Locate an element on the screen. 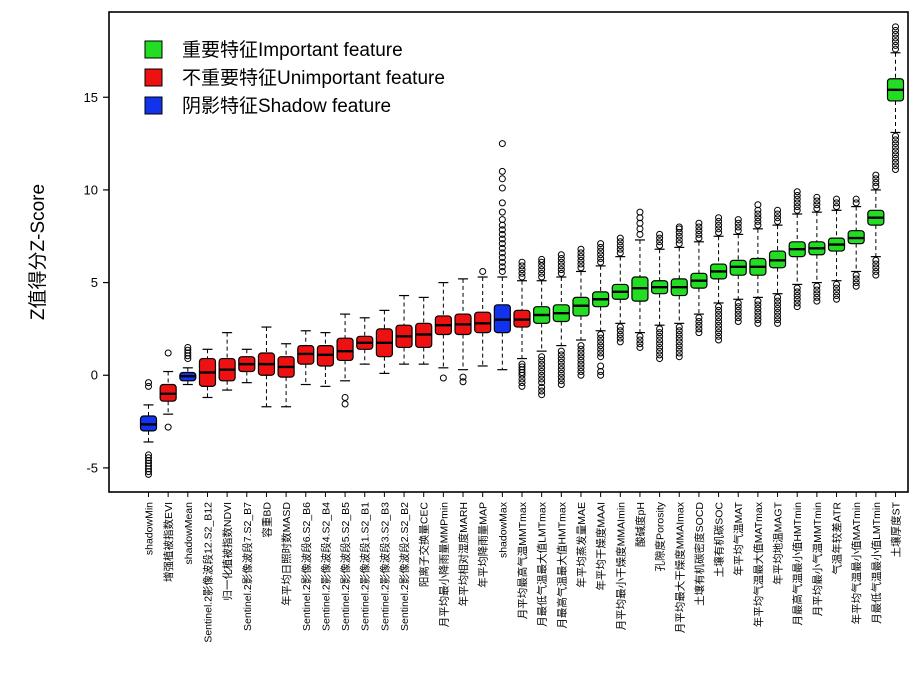 This screenshot has height=695, width=923. x-tick-label: 土壤有机碳SOC is located at coordinates (719, 540).